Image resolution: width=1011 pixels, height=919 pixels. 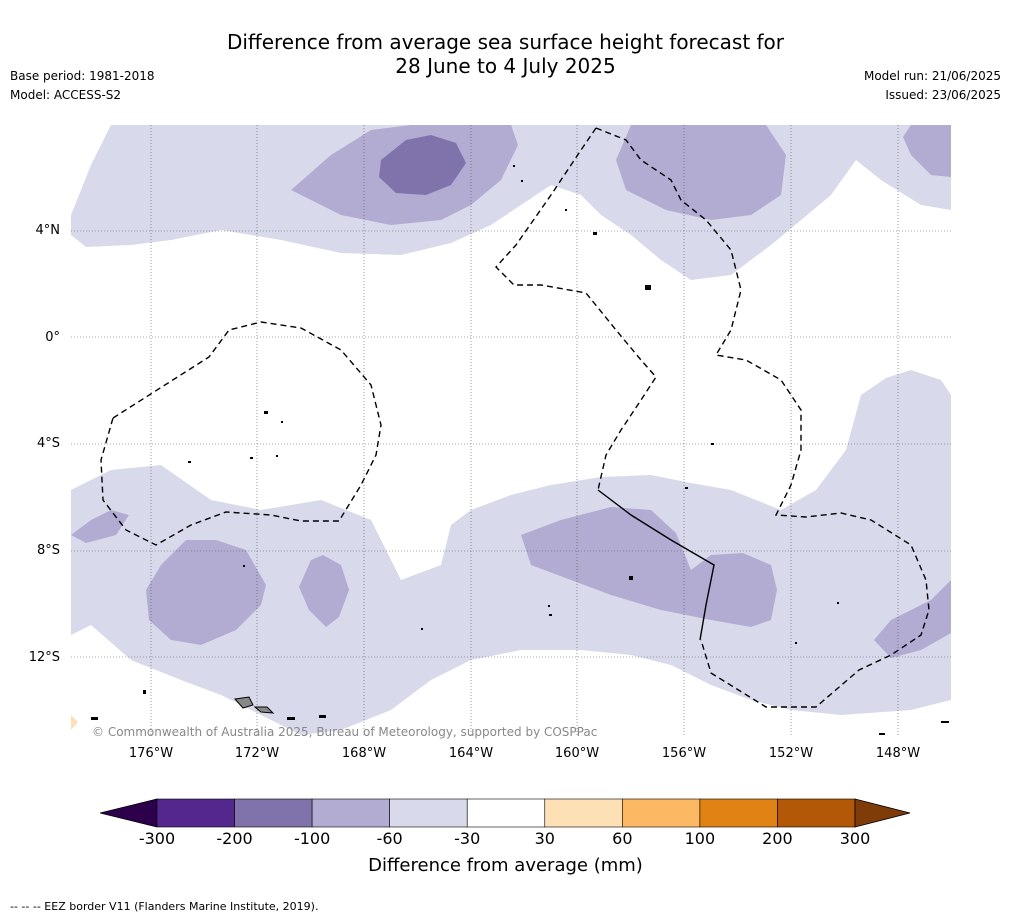 I want to click on colorbar-cells, so click(x=506, y=813).